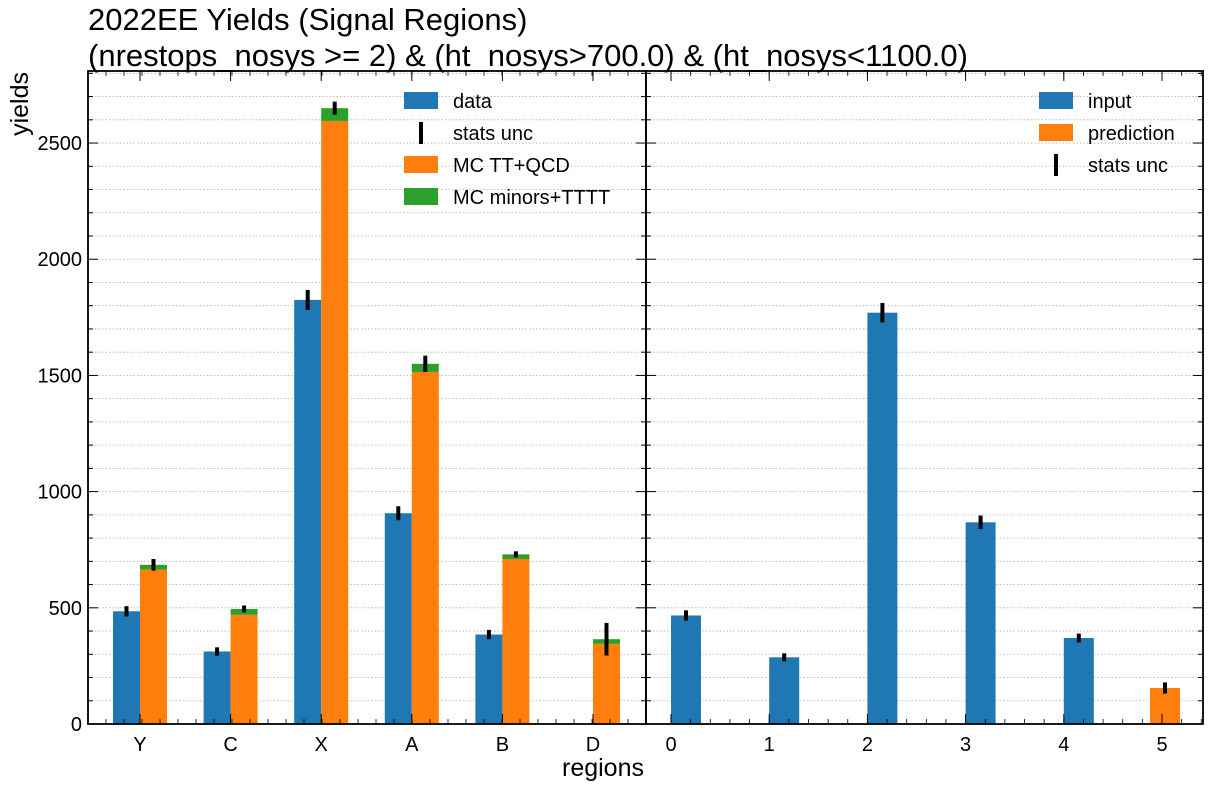 The height and width of the screenshot is (787, 1210). What do you see at coordinates (76, 725) in the screenshot?
I see `y-tick-label: 0` at bounding box center [76, 725].